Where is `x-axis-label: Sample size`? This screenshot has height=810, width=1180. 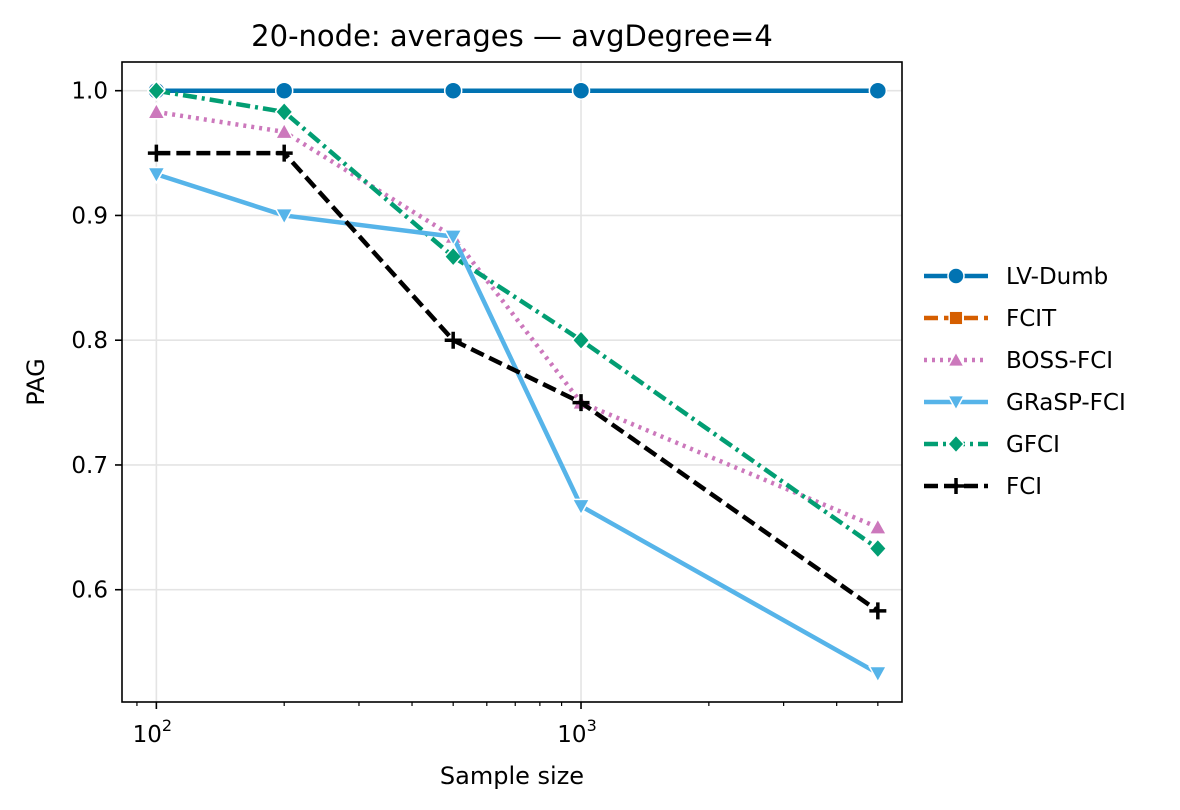
x-axis-label: Sample size is located at coordinates (512, 776).